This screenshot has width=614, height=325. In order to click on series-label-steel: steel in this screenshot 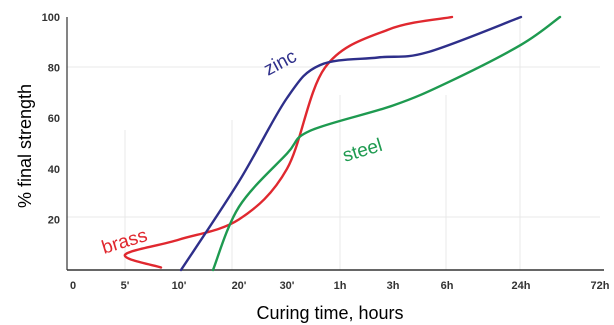, I will do `click(362, 151)`.